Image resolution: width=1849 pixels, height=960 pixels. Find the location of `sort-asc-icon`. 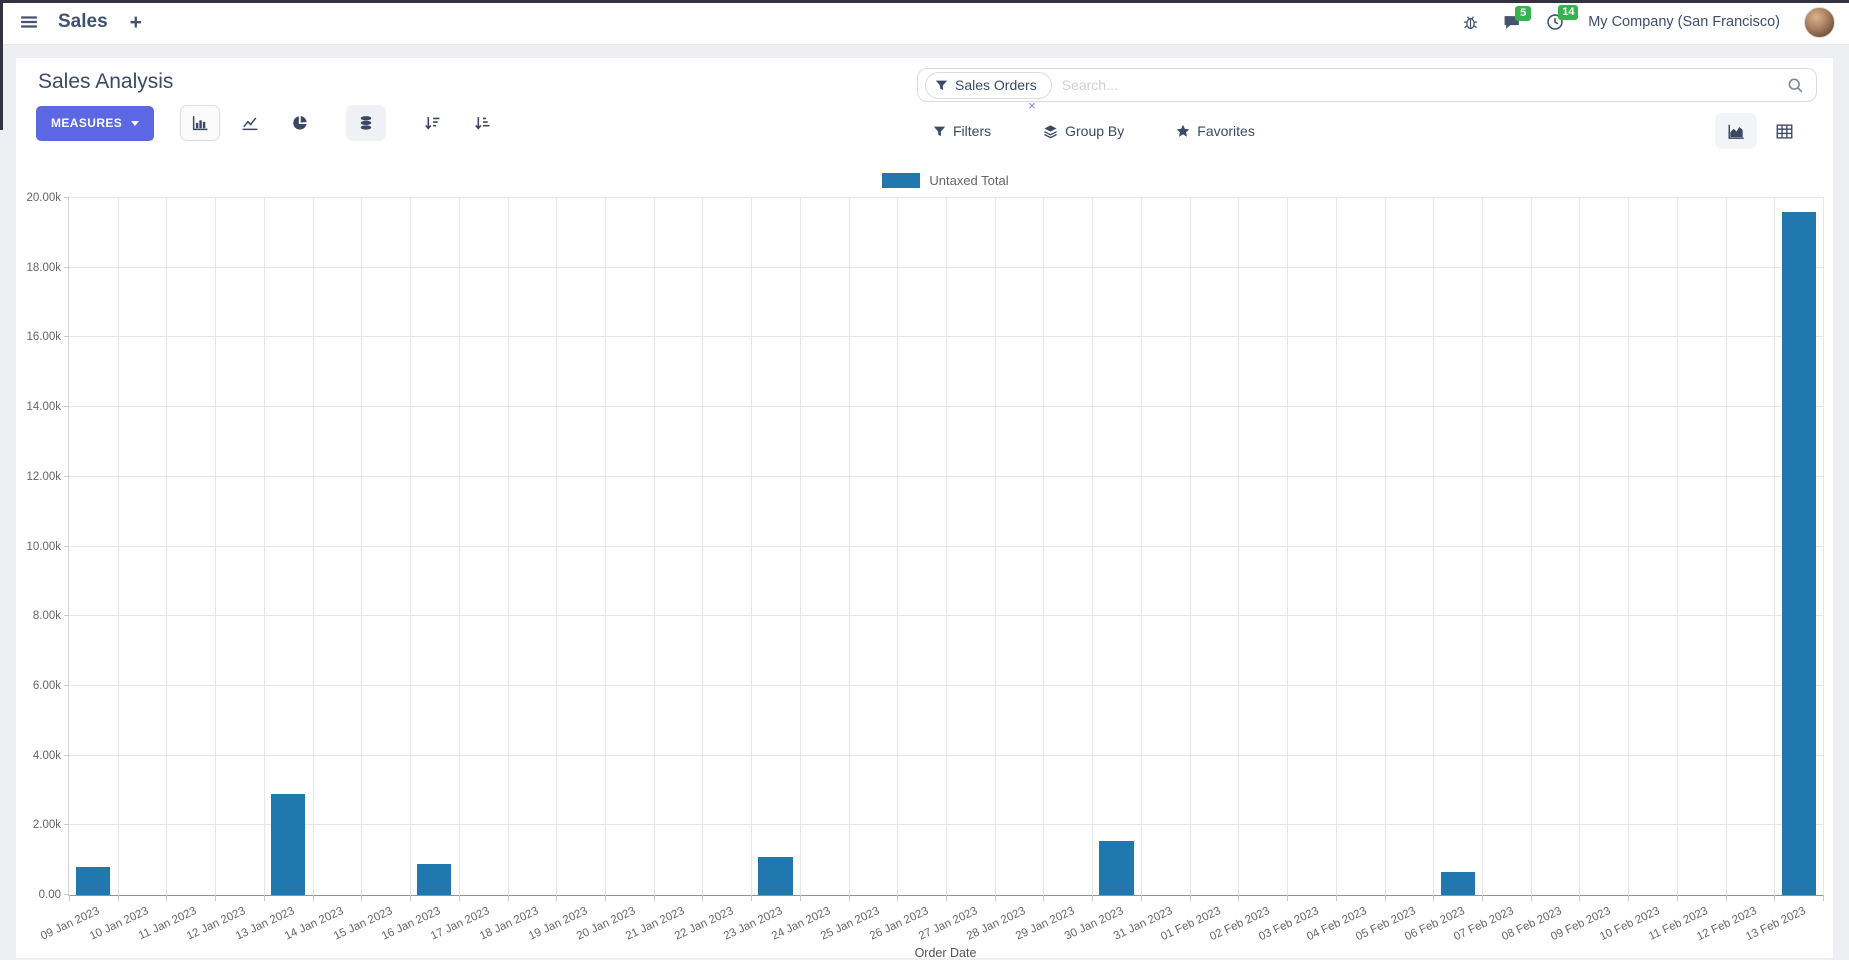

sort-asc-icon is located at coordinates (482, 123).